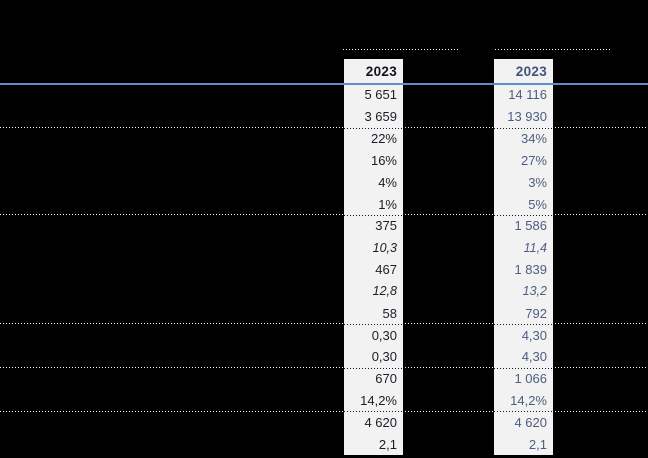  Describe the element at coordinates (533, 160) in the screenshot. I see `table-cell: 27%` at that location.